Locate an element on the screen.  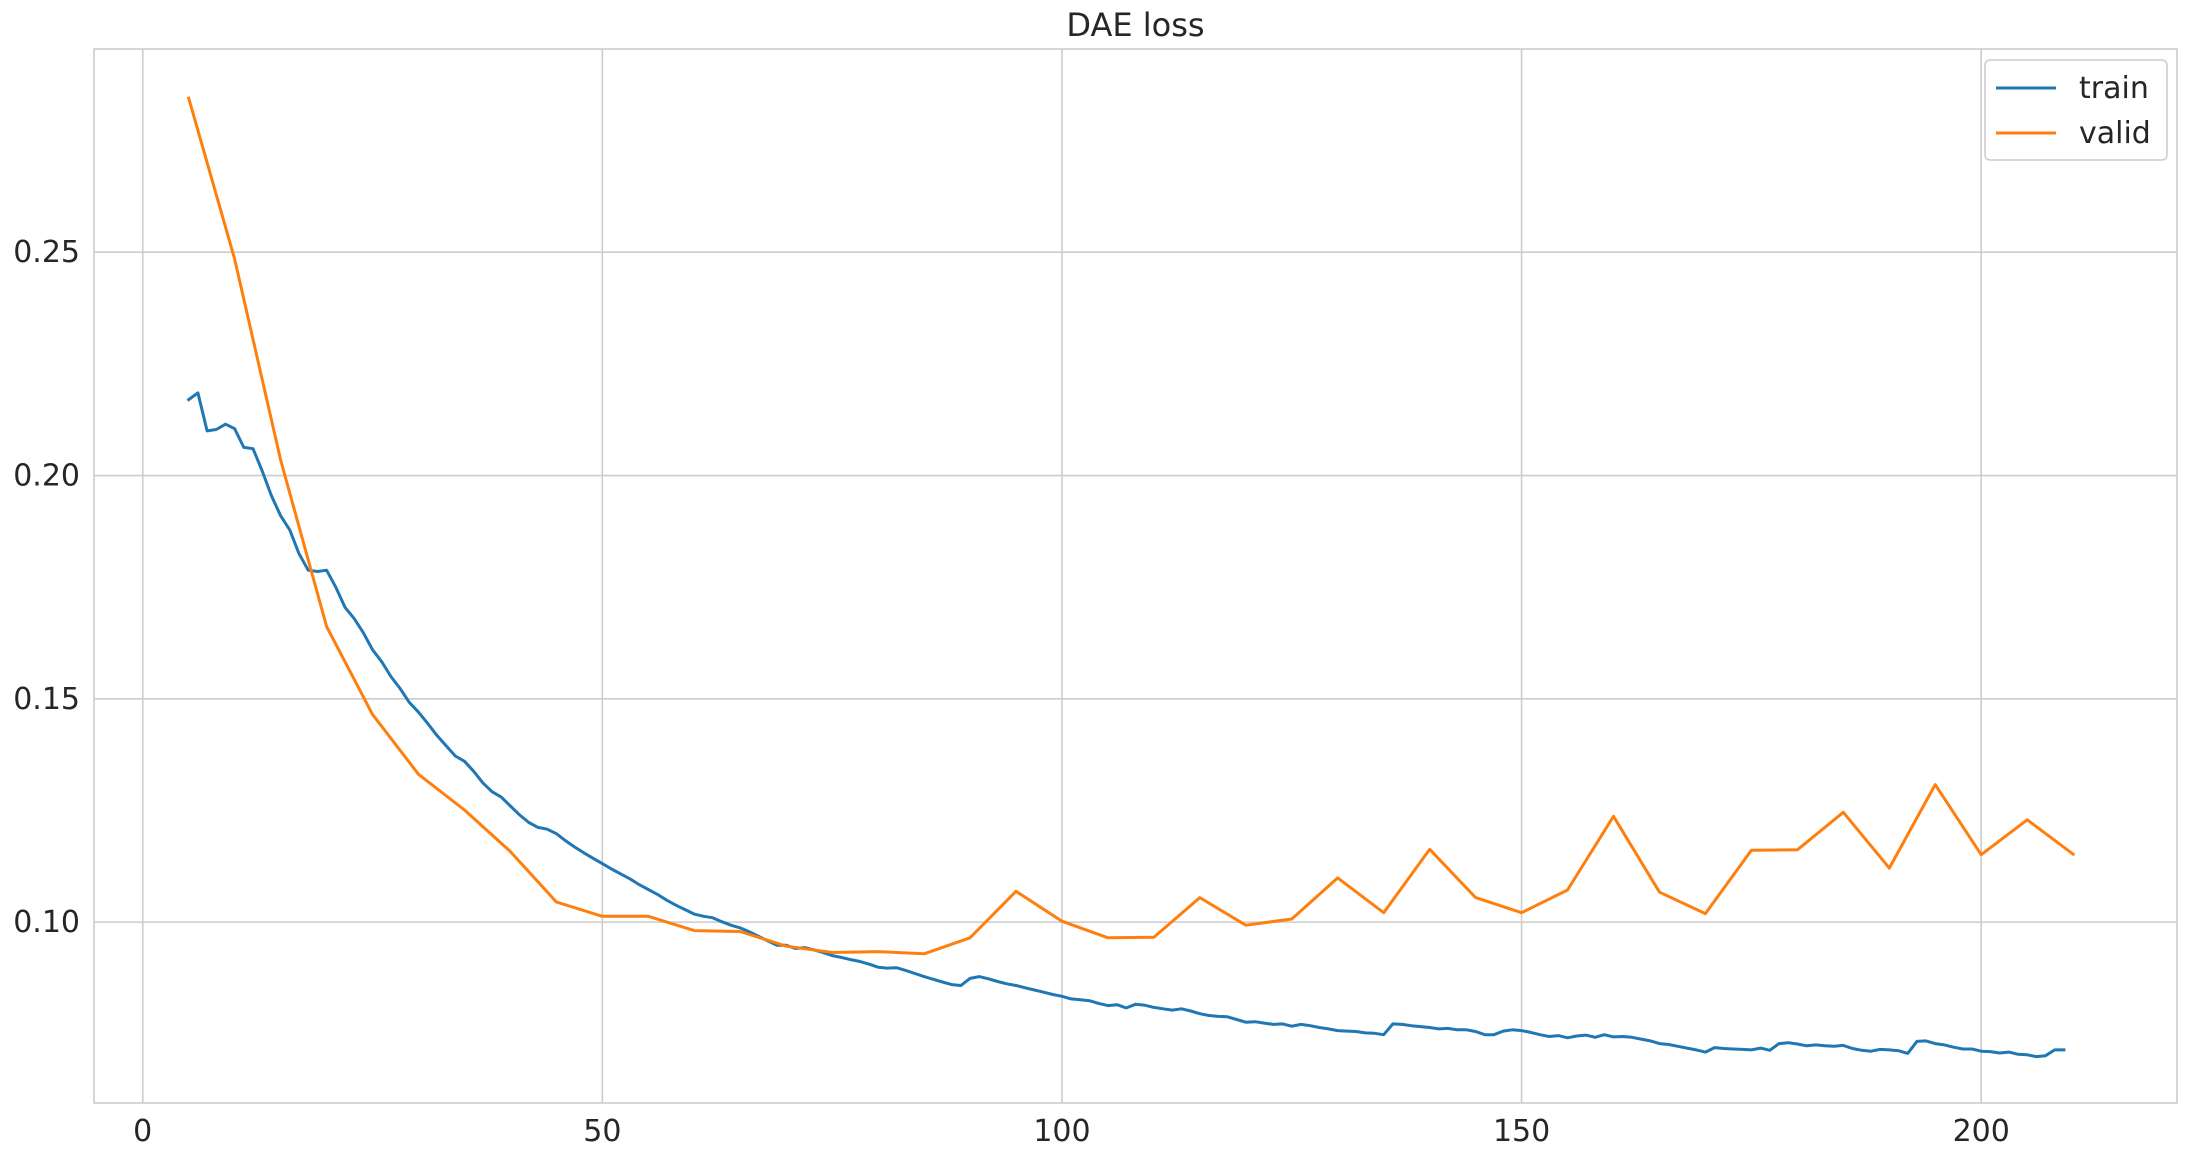
x-tick-label: 100 is located at coordinates (1061, 1131).